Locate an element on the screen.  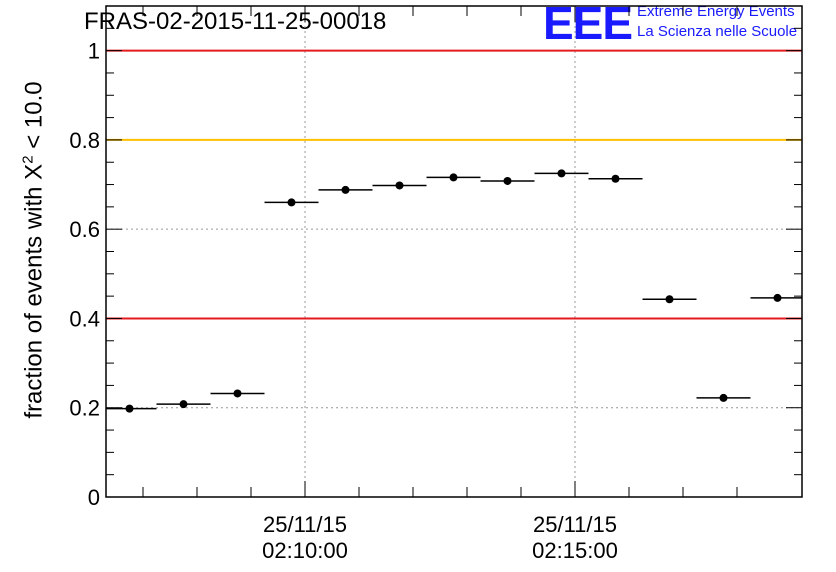
y-tick-label: 0.6 is located at coordinates (84, 229).